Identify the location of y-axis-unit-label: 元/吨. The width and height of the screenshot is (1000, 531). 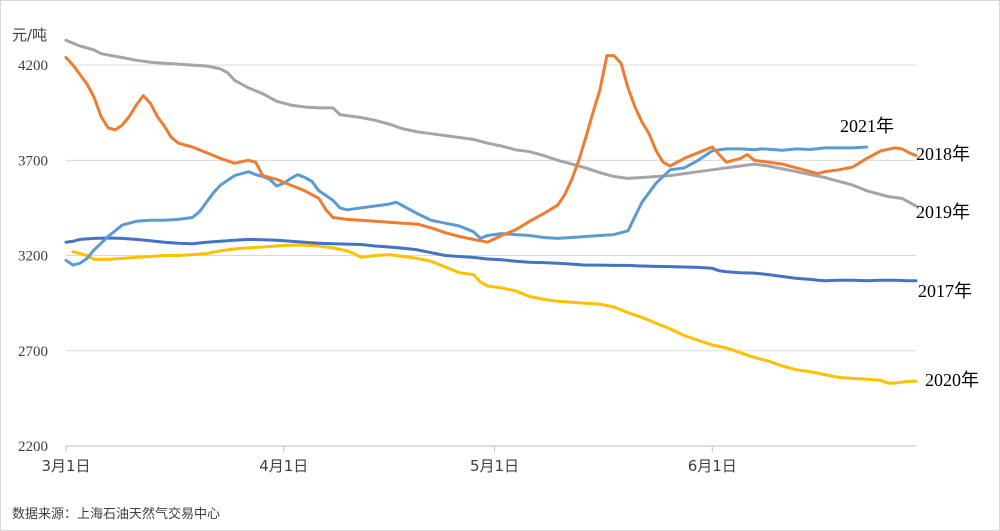
(30, 35).